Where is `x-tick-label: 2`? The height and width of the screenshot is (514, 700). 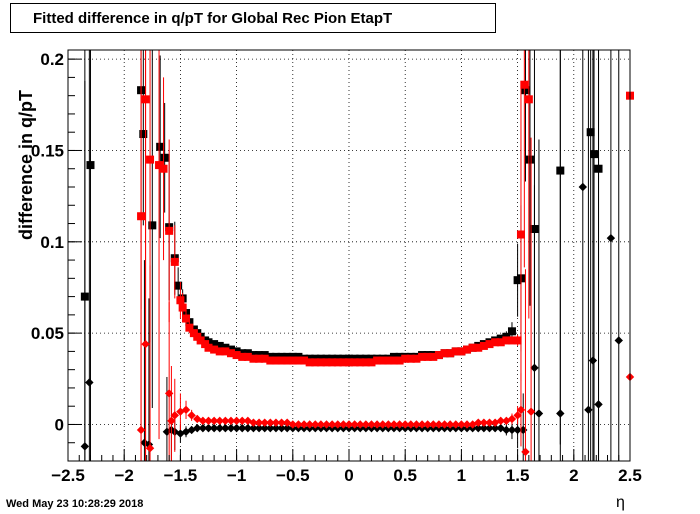
x-tick-label: 2 is located at coordinates (573, 475).